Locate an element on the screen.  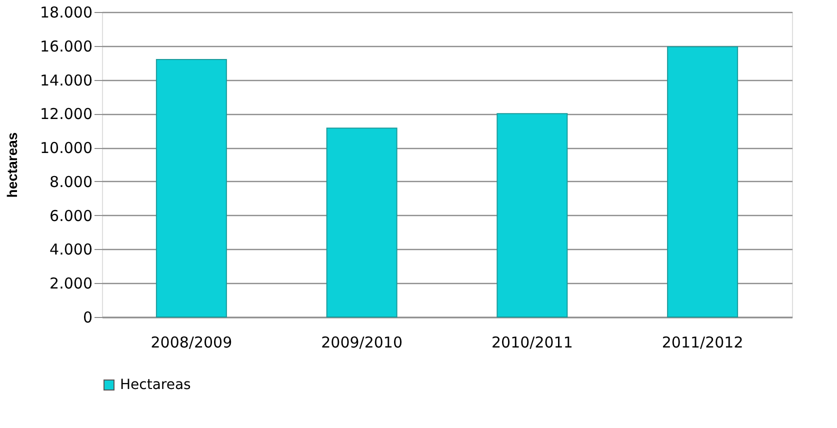
y-tick-label: 6.000 is located at coordinates (71, 215).